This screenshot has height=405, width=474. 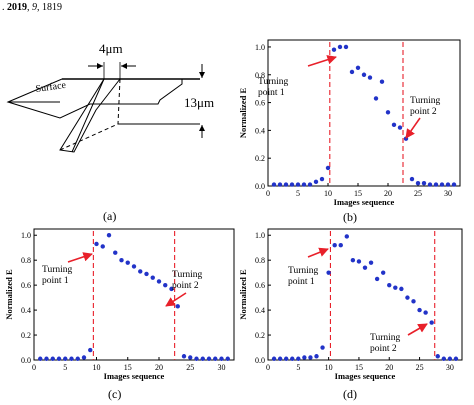 What do you see at coordinates (111, 48) in the screenshot?
I see `width-label: 4μm` at bounding box center [111, 48].